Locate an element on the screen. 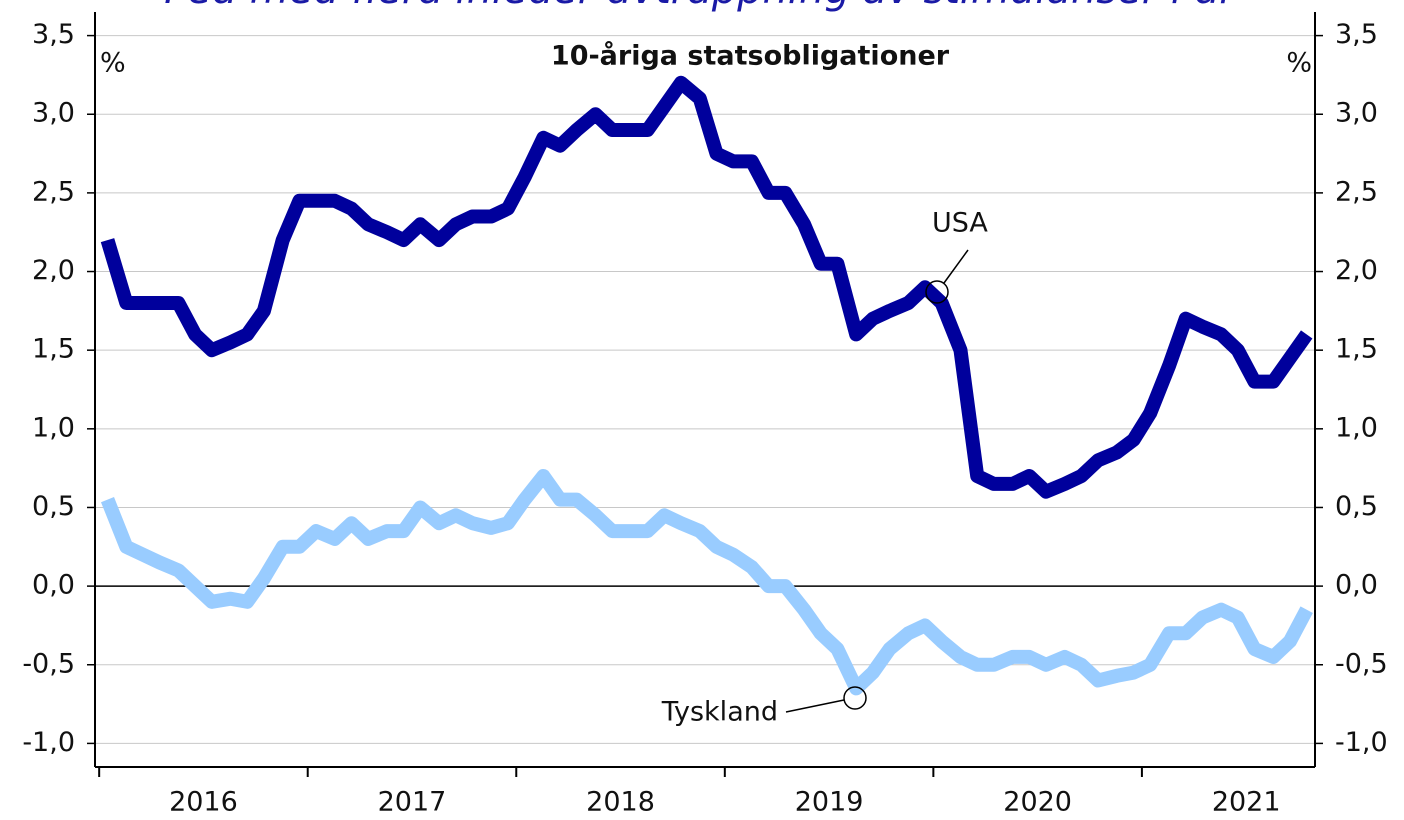 The height and width of the screenshot is (820, 1404). y2-tick-label: 2,0 is located at coordinates (1356, 270).